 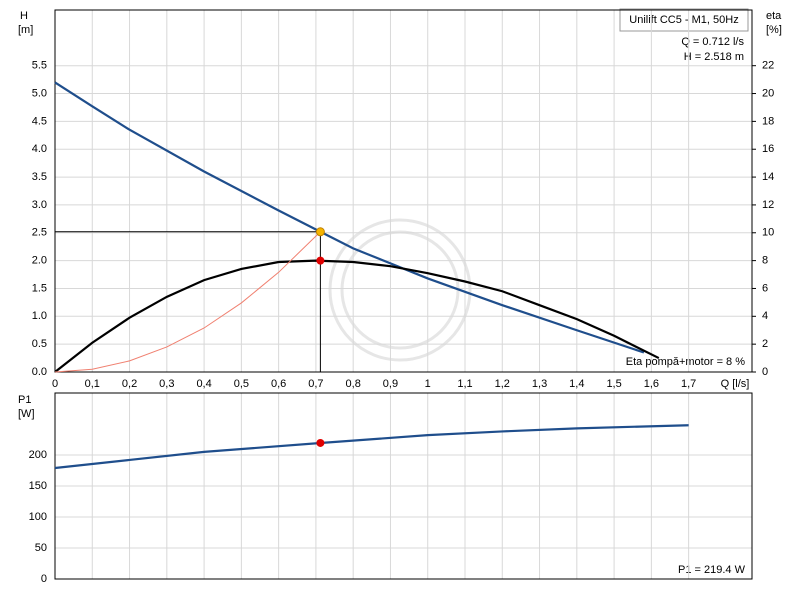 I want to click on x-tick-label: 0,5, so click(x=241, y=384).